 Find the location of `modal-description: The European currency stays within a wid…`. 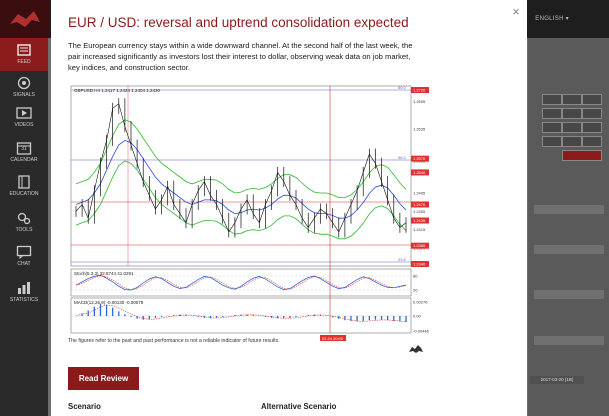

modal-description: The European currency stays within a wid… is located at coordinates (240, 56).